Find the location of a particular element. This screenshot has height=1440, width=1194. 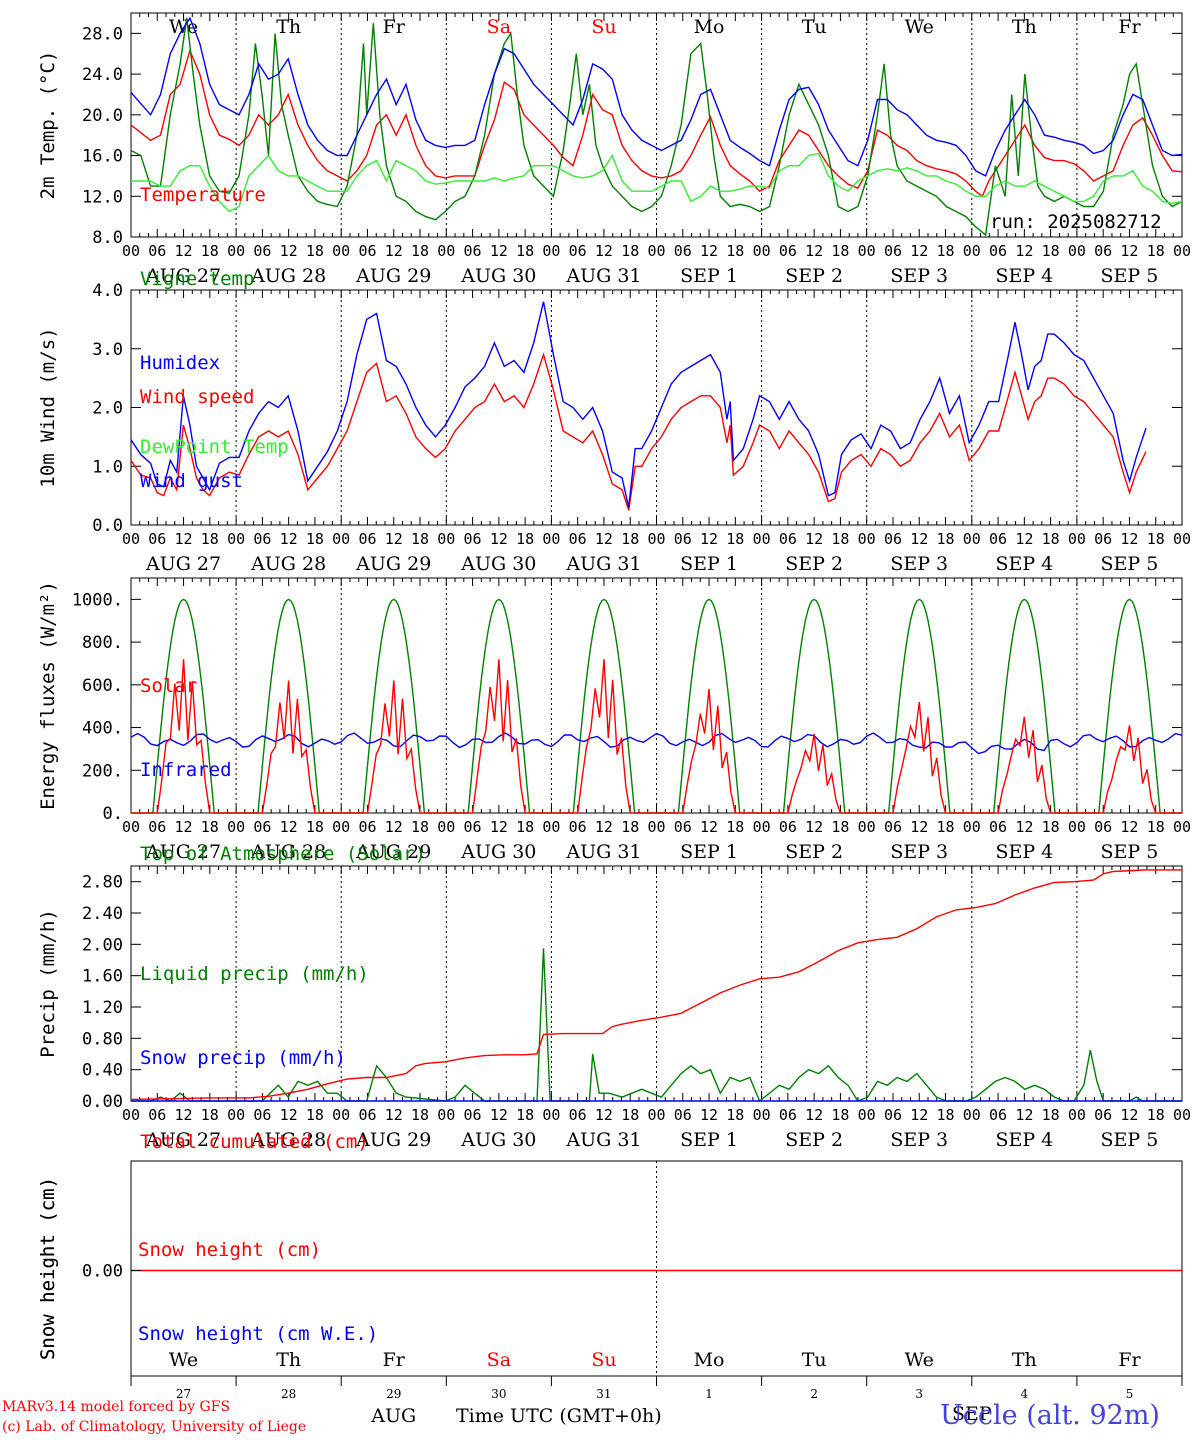

legend-temperature: Temperature is located at coordinates (203, 195).